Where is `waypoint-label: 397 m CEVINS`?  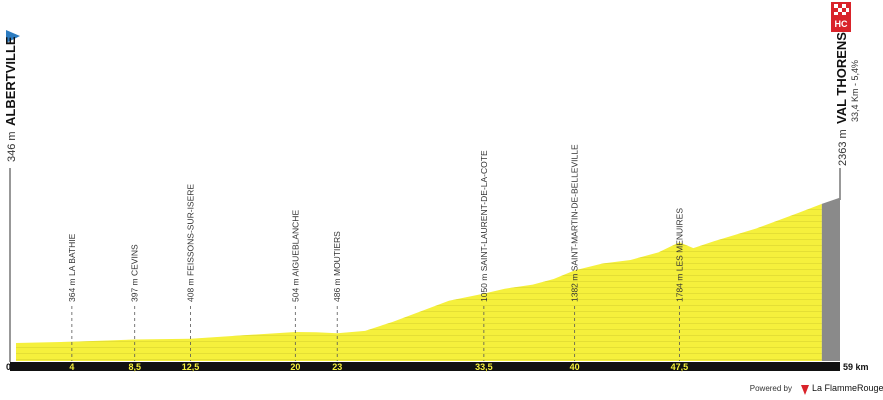 waypoint-label: 397 m CEVINS is located at coordinates (135, 273).